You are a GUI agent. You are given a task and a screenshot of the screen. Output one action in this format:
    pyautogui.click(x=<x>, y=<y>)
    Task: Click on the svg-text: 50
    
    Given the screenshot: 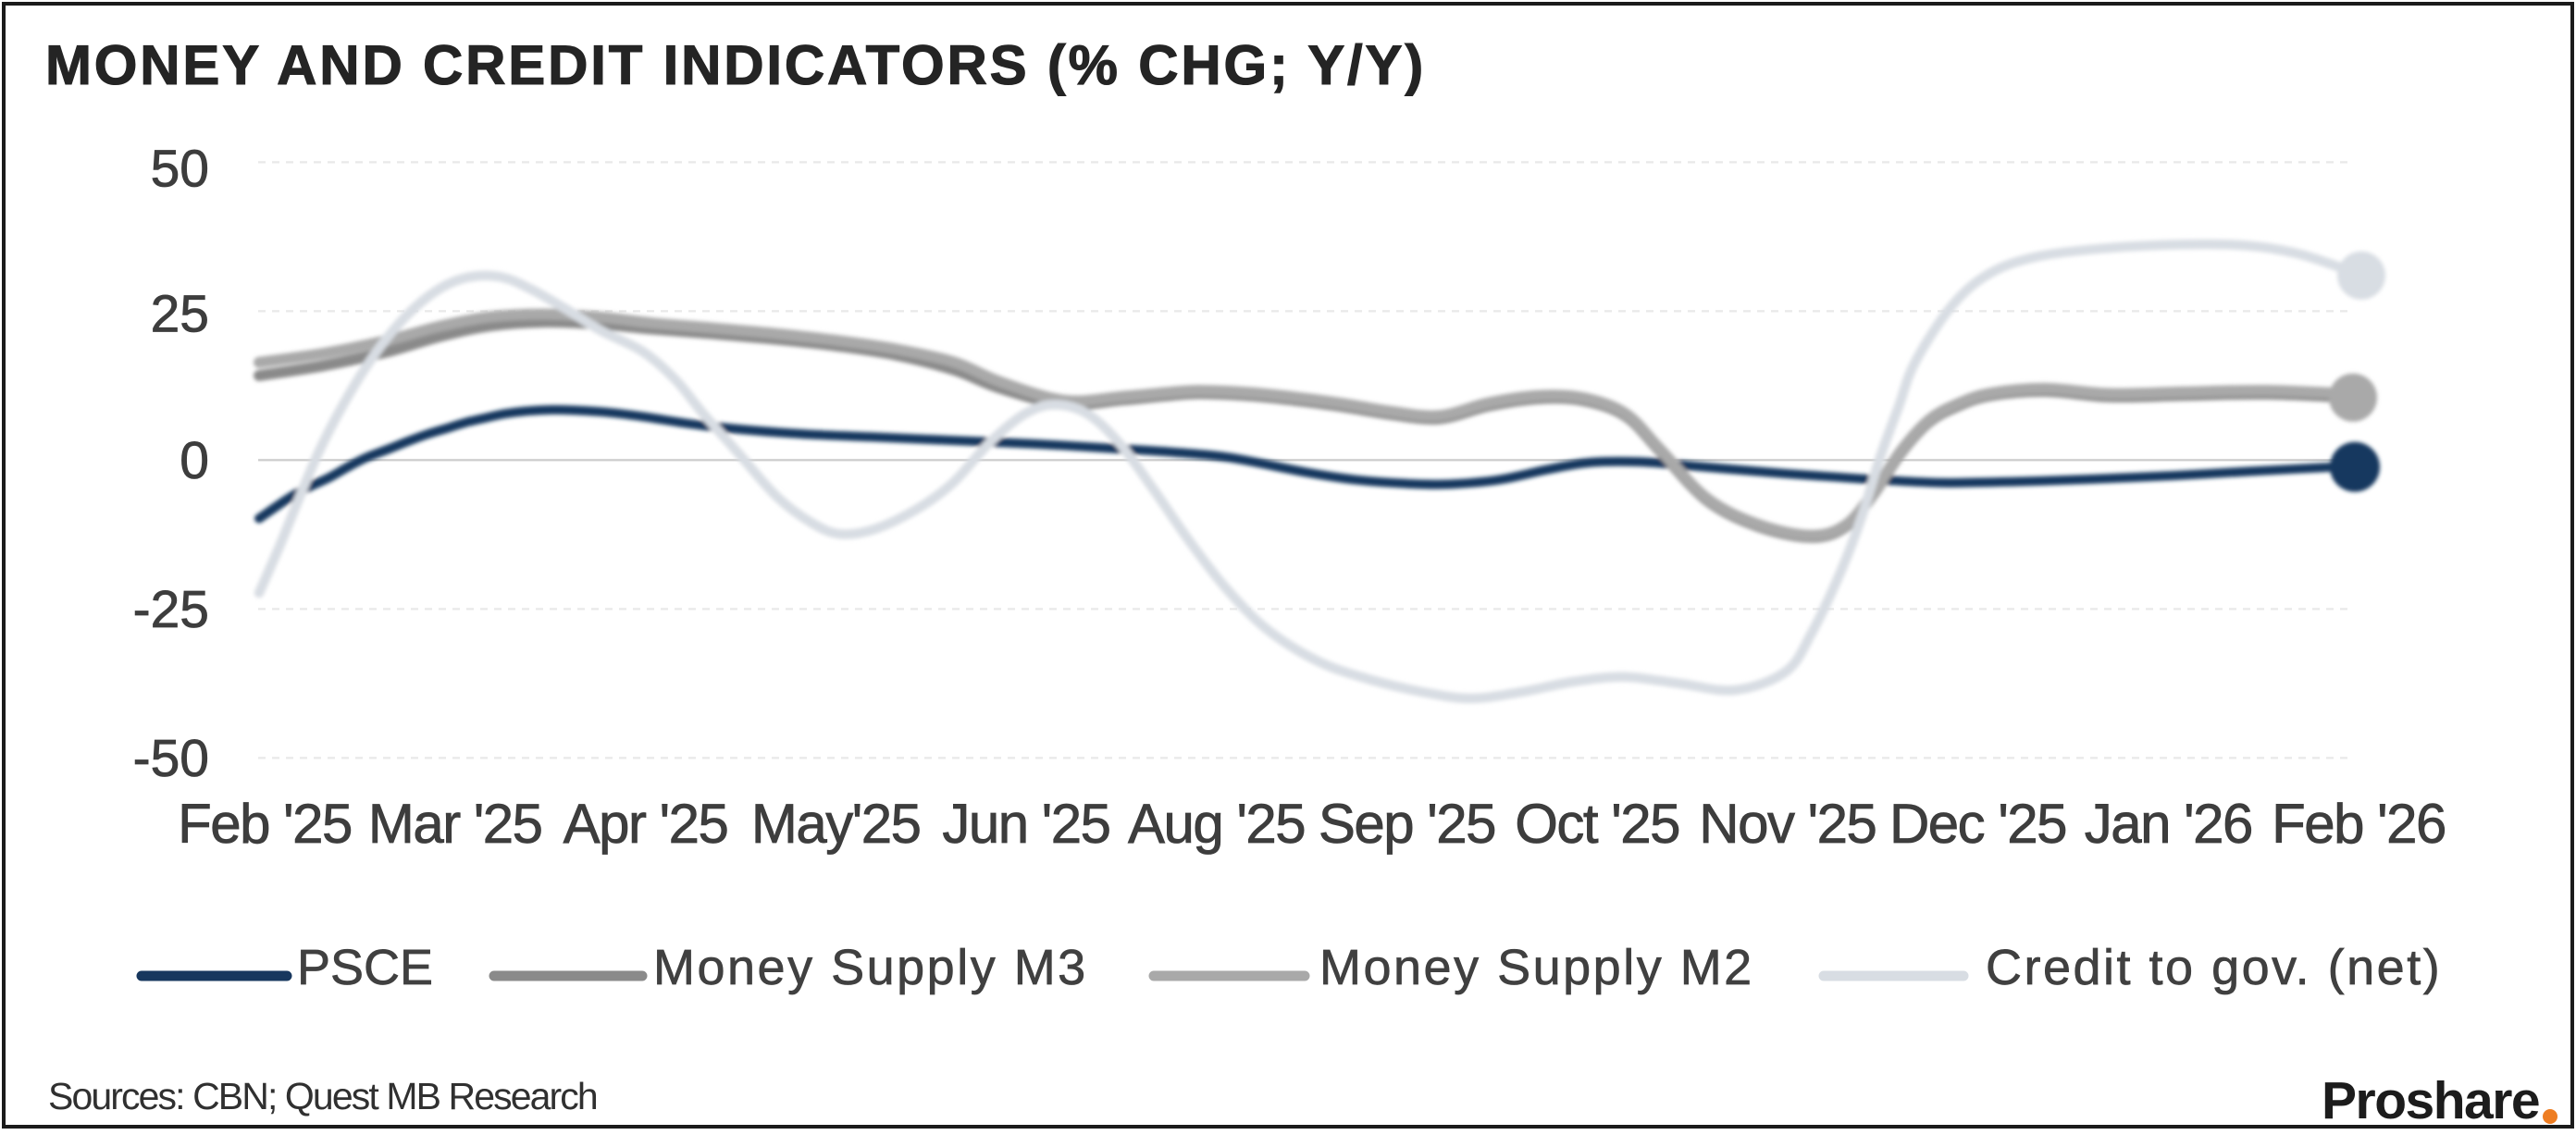 What is the action you would take?
    pyautogui.click(x=180, y=168)
    